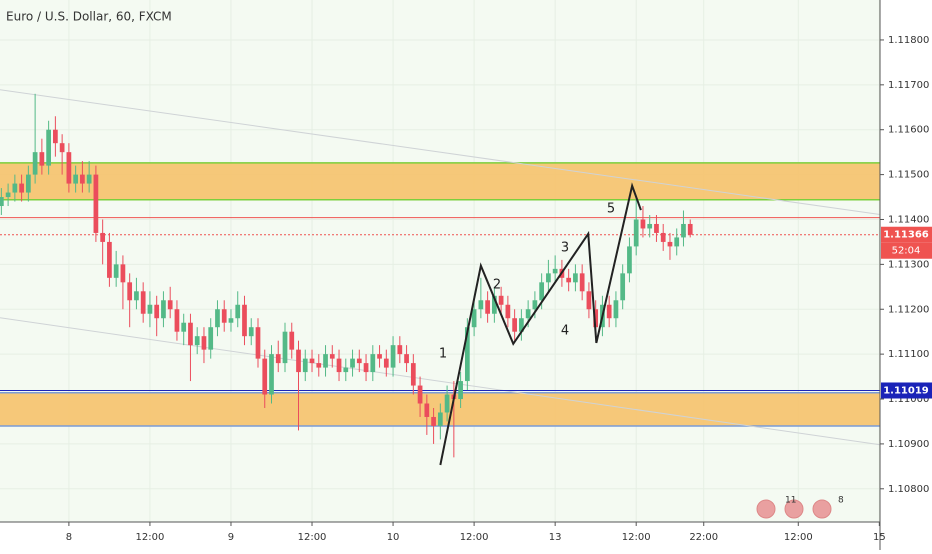 This screenshot has width=932, height=554. What do you see at coordinates (440, 536) in the screenshot?
I see `time-axis-panel` at bounding box center [440, 536].